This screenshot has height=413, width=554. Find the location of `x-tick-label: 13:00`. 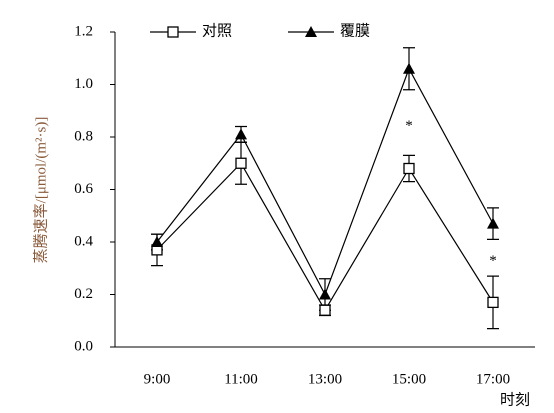

x-tick-label: 13:00 is located at coordinates (325, 379).